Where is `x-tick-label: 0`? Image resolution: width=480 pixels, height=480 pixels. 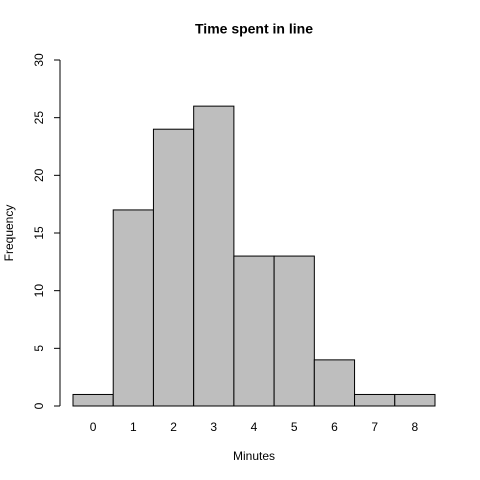
x-tick-label: 0 is located at coordinates (93, 427).